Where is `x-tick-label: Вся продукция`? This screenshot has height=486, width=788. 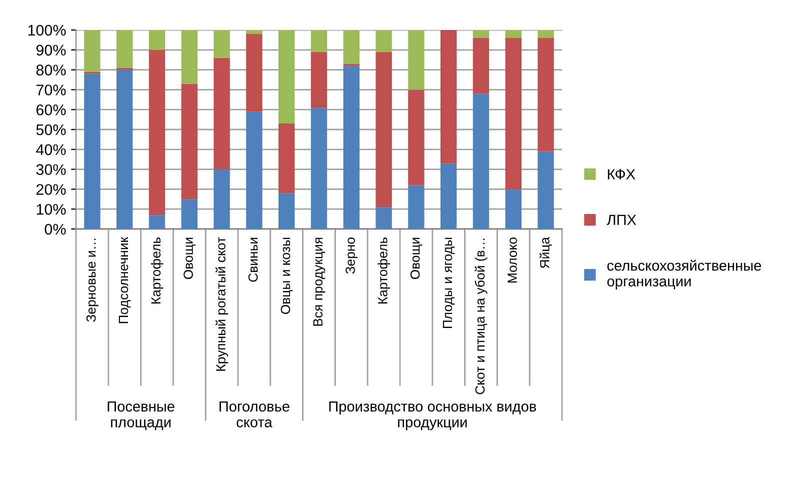 x-tick-label: Вся продукция is located at coordinates (319, 282).